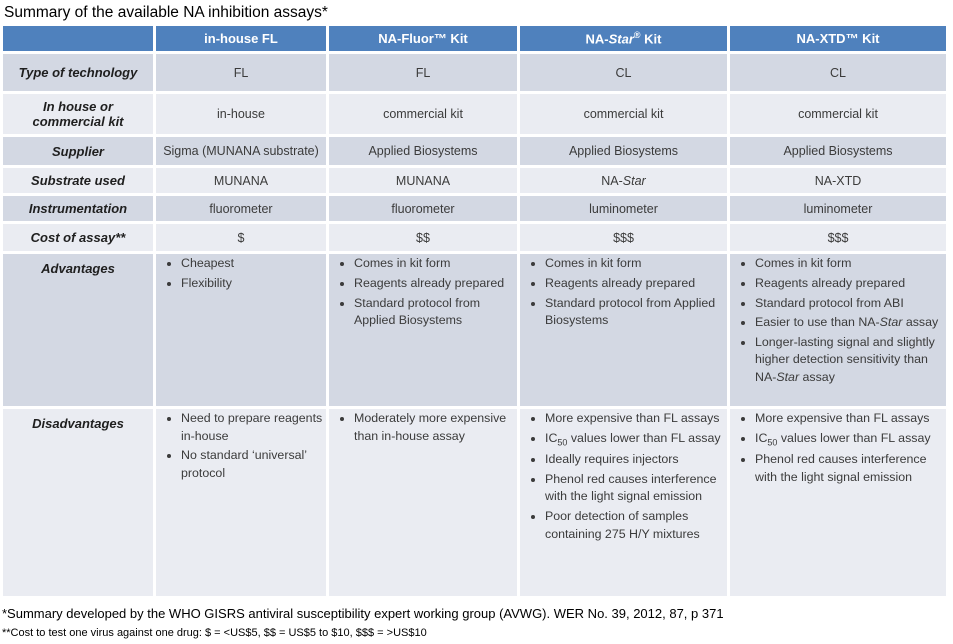 The height and width of the screenshot is (644, 953). What do you see at coordinates (241, 151) in the screenshot?
I see `value-cell: Sigma (MUNANA substrate)` at bounding box center [241, 151].